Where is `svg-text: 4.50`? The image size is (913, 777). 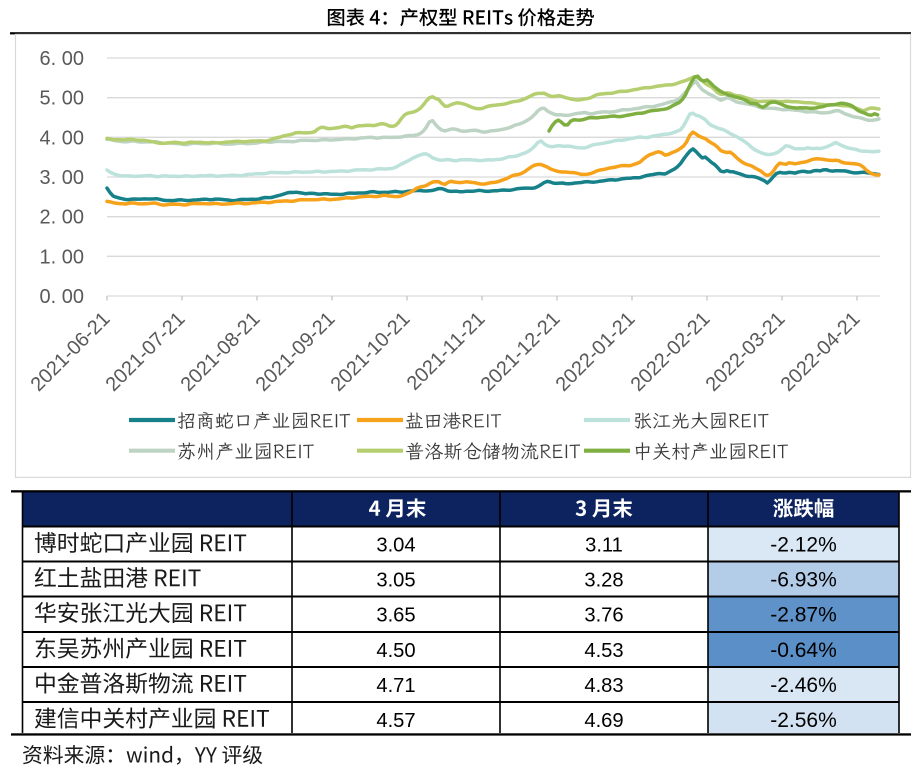
svg-text: 4.50 is located at coordinates (395, 651).